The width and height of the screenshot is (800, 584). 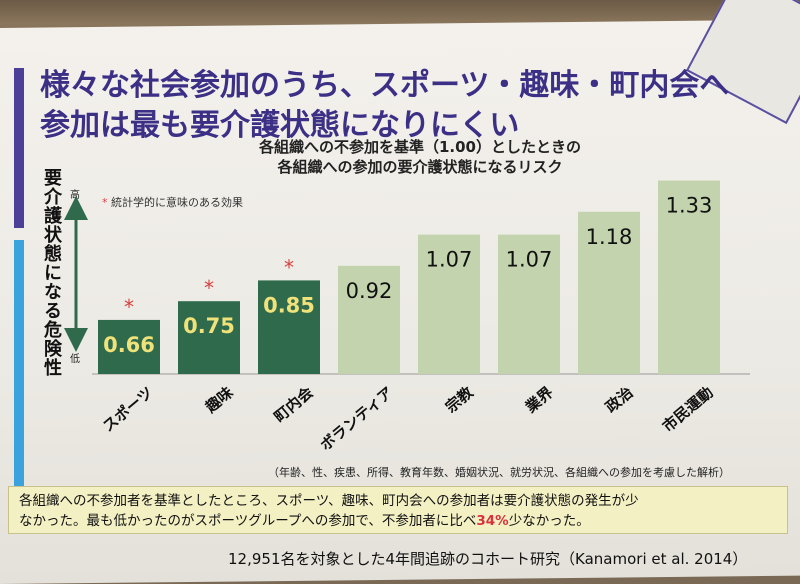 What do you see at coordinates (19, 365) in the screenshot?
I see `left-accent-bar-blue` at bounding box center [19, 365].